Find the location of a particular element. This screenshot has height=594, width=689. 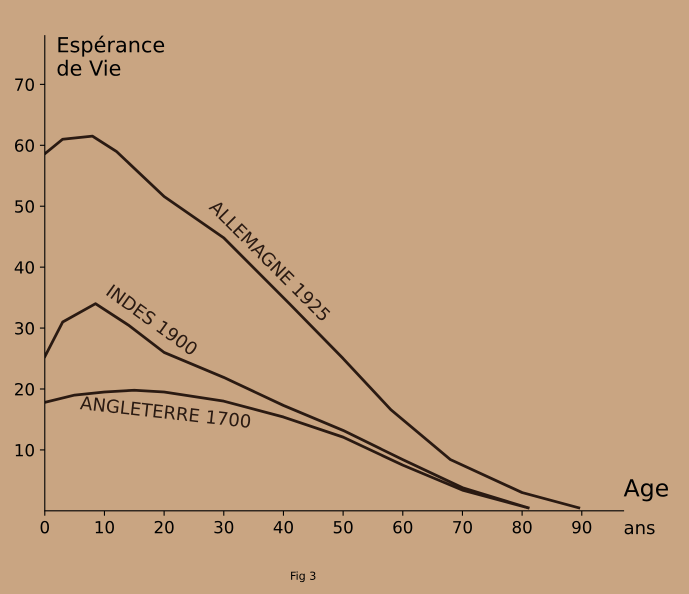

text: ans is located at coordinates (639, 529).